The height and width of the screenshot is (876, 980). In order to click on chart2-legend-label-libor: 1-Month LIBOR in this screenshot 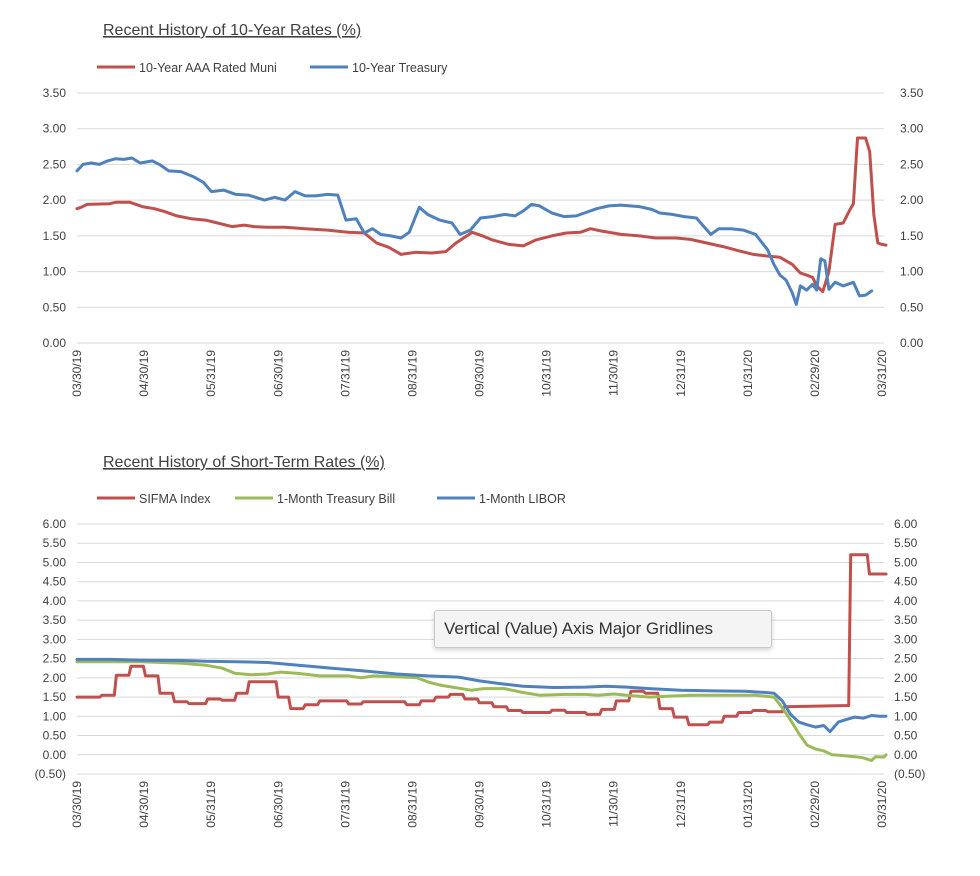, I will do `click(522, 499)`.